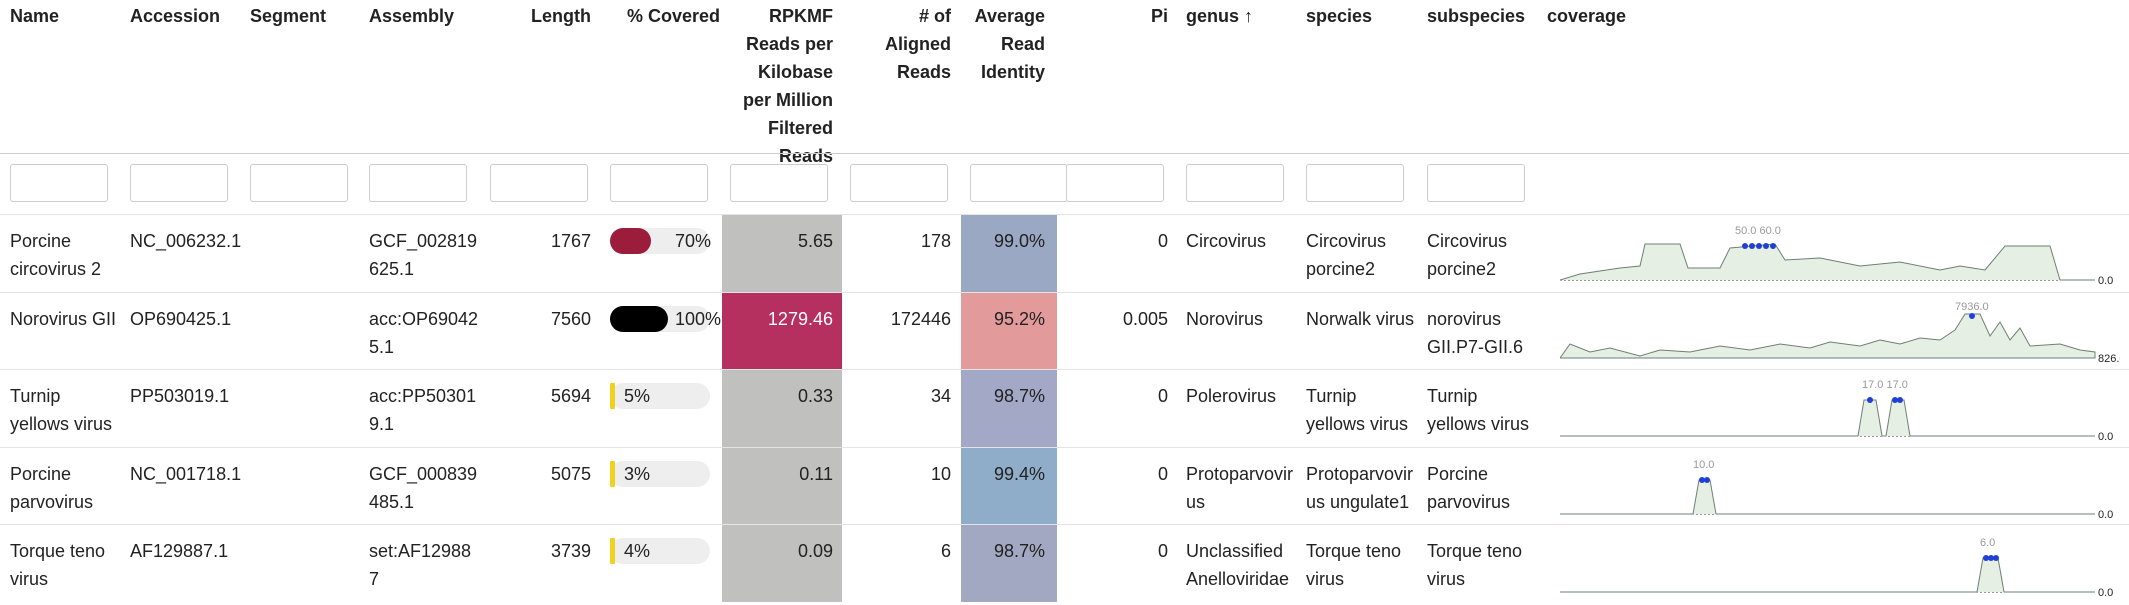 This screenshot has height=605, width=2129. I want to click on covered-label: 4%, so click(637, 551).